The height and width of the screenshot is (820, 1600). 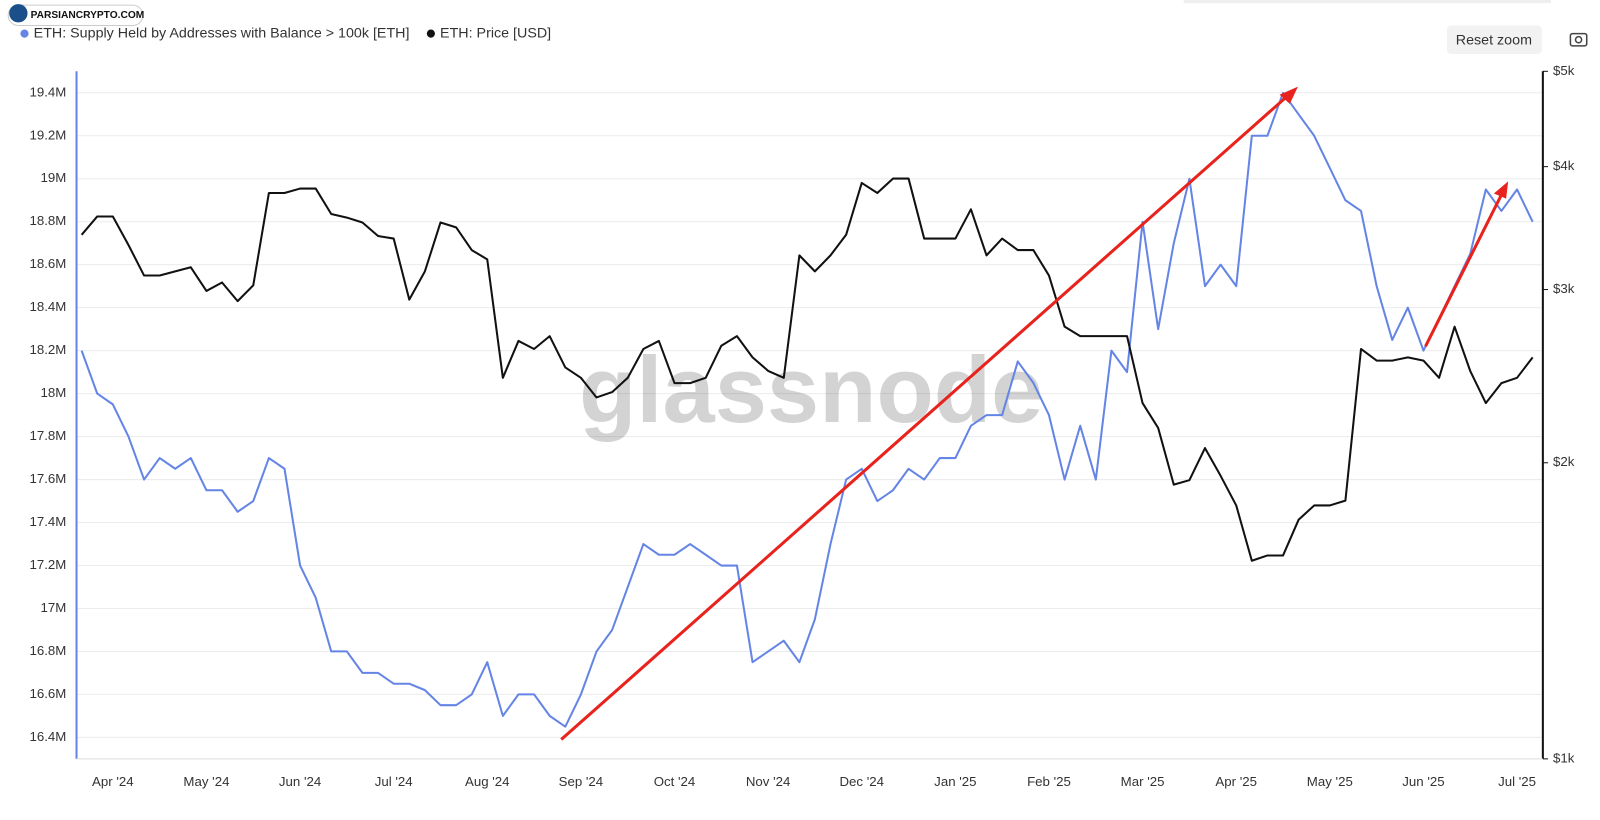 I want to click on x-tick-label: Mar '25, so click(x=1143, y=781).